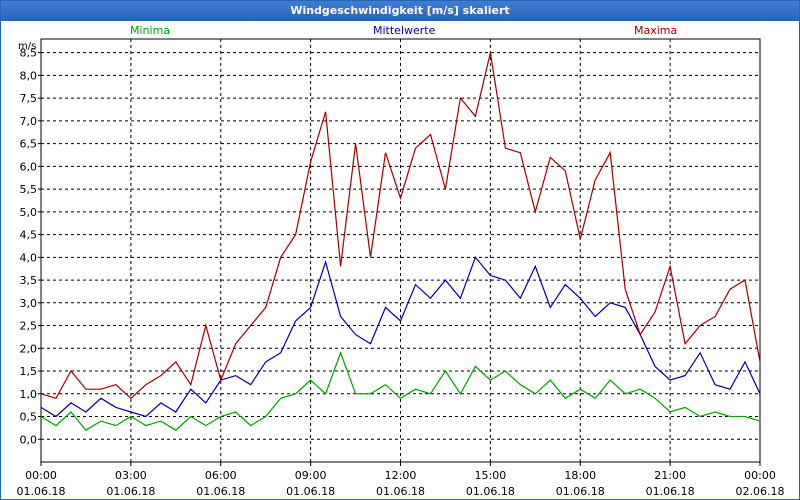  Describe the element at coordinates (29, 75) in the screenshot. I see `y-tick-label: 8,0` at that location.